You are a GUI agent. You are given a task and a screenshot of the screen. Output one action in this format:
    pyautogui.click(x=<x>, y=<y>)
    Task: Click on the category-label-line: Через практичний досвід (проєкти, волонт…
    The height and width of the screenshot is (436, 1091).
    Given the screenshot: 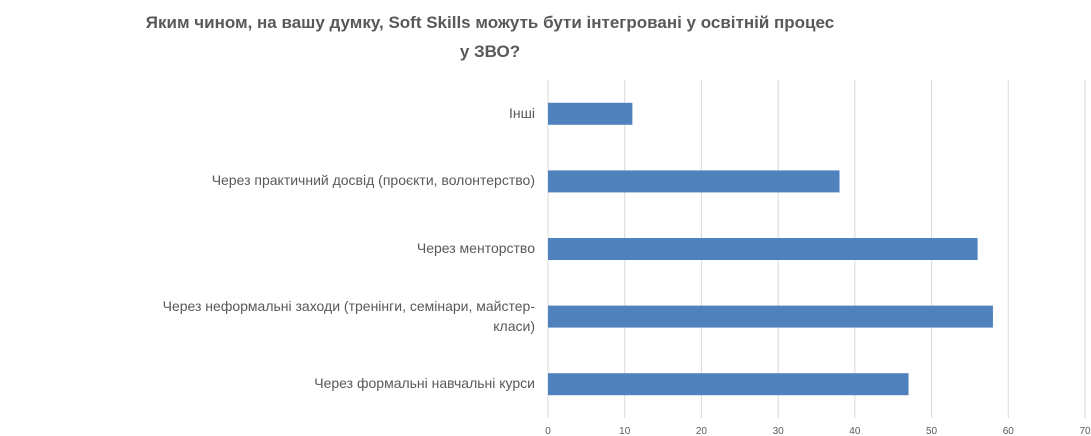 What is the action you would take?
    pyautogui.click(x=373, y=180)
    